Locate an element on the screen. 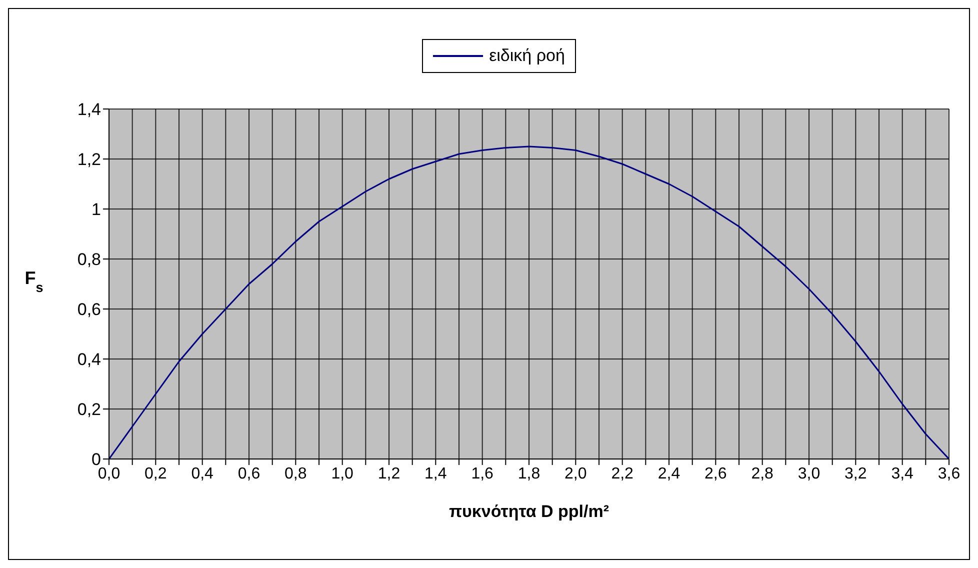 The height and width of the screenshot is (568, 978). x-tick-label: 1,4 is located at coordinates (435, 473).